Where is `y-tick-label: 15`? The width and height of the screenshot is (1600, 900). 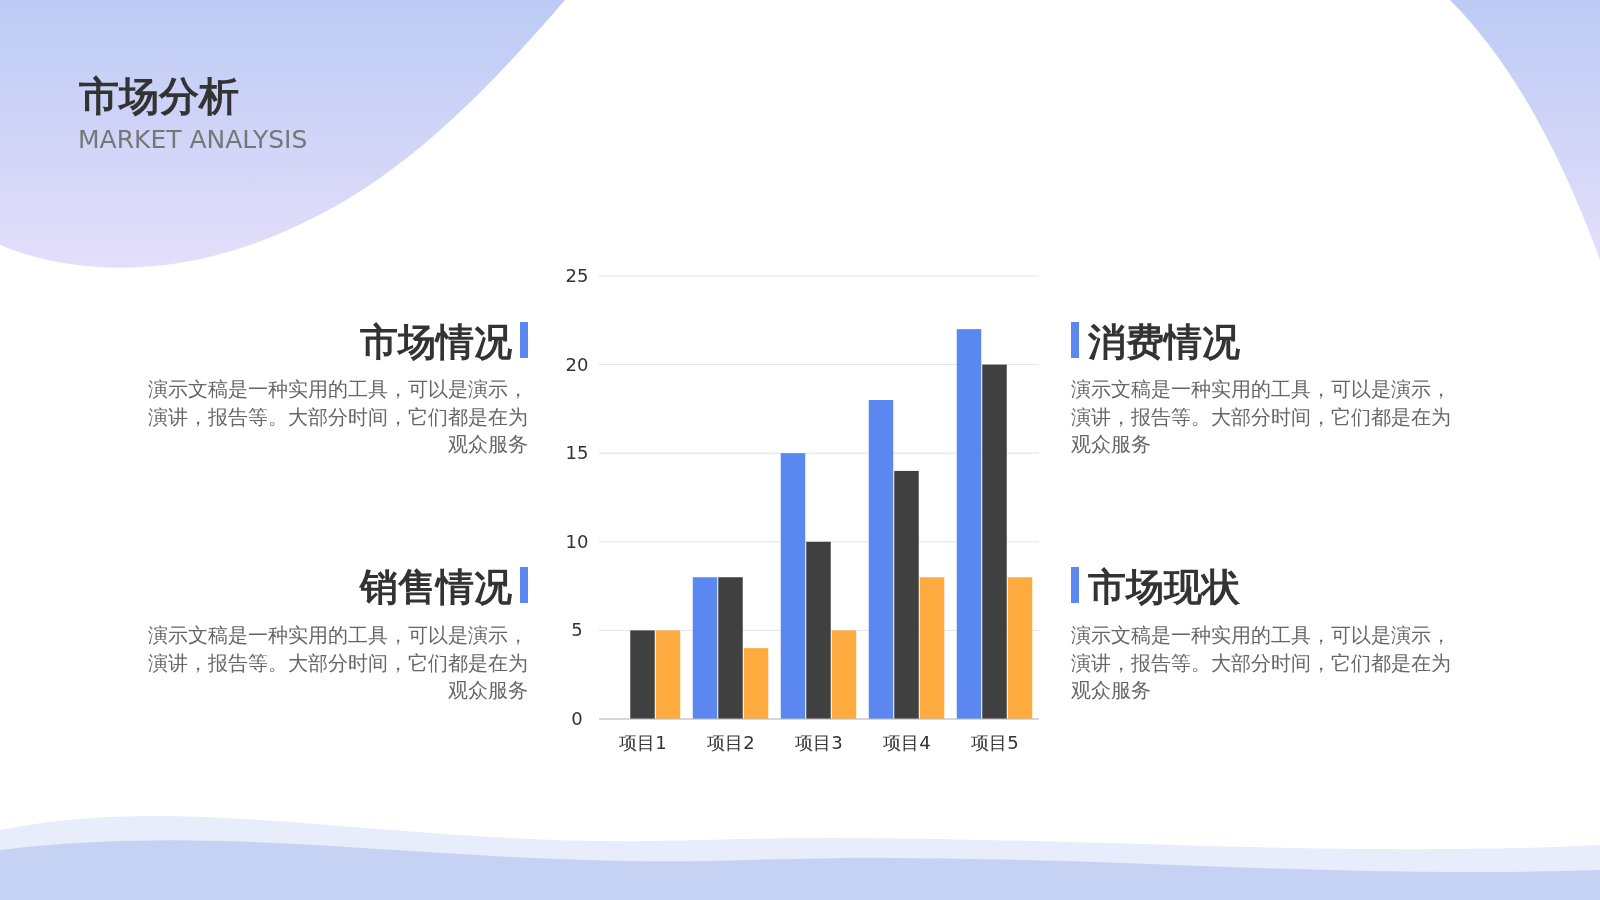 y-tick-label: 15 is located at coordinates (577, 453).